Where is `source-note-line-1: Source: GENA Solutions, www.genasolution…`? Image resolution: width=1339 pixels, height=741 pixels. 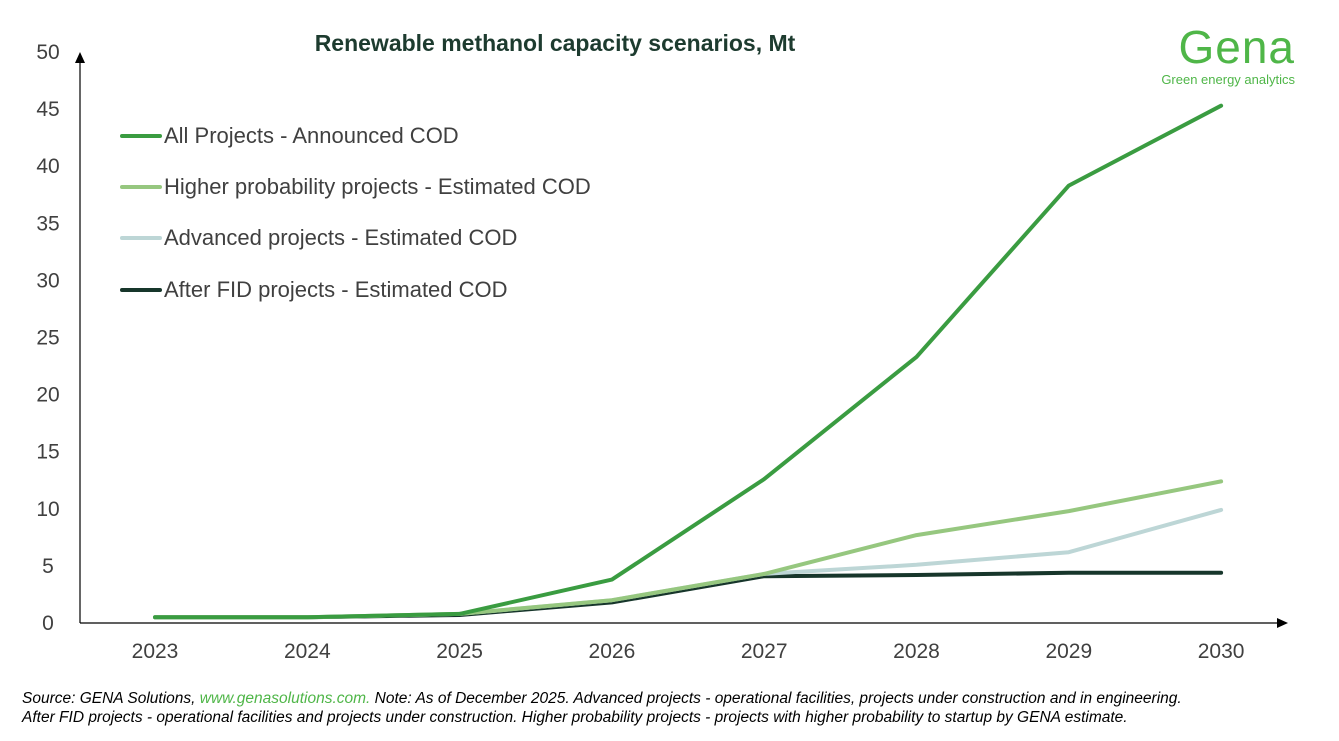 source-note-line-1: Source: GENA Solutions, www.genasolution… is located at coordinates (602, 698).